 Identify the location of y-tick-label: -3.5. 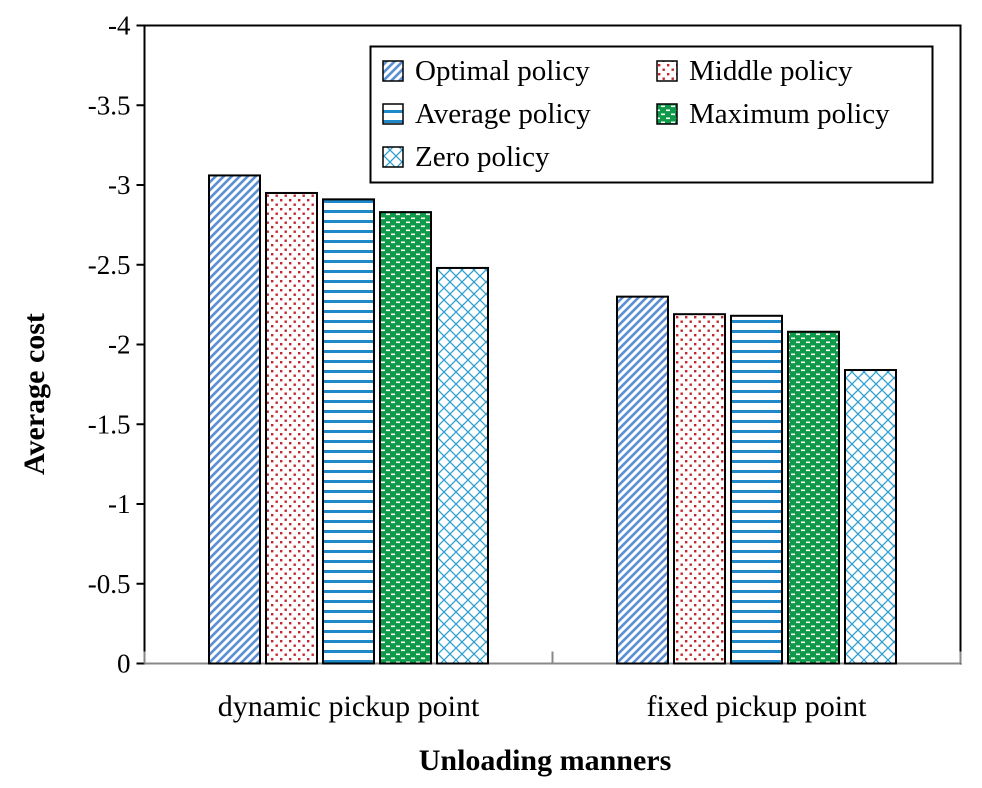
(109, 105).